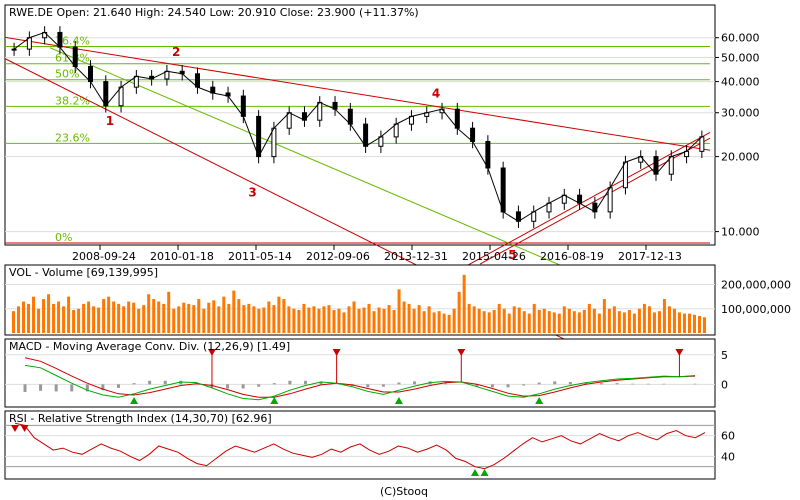 The width and height of the screenshot is (800, 500). I want to click on x-tick-label: 2012-09-06, so click(338, 256).